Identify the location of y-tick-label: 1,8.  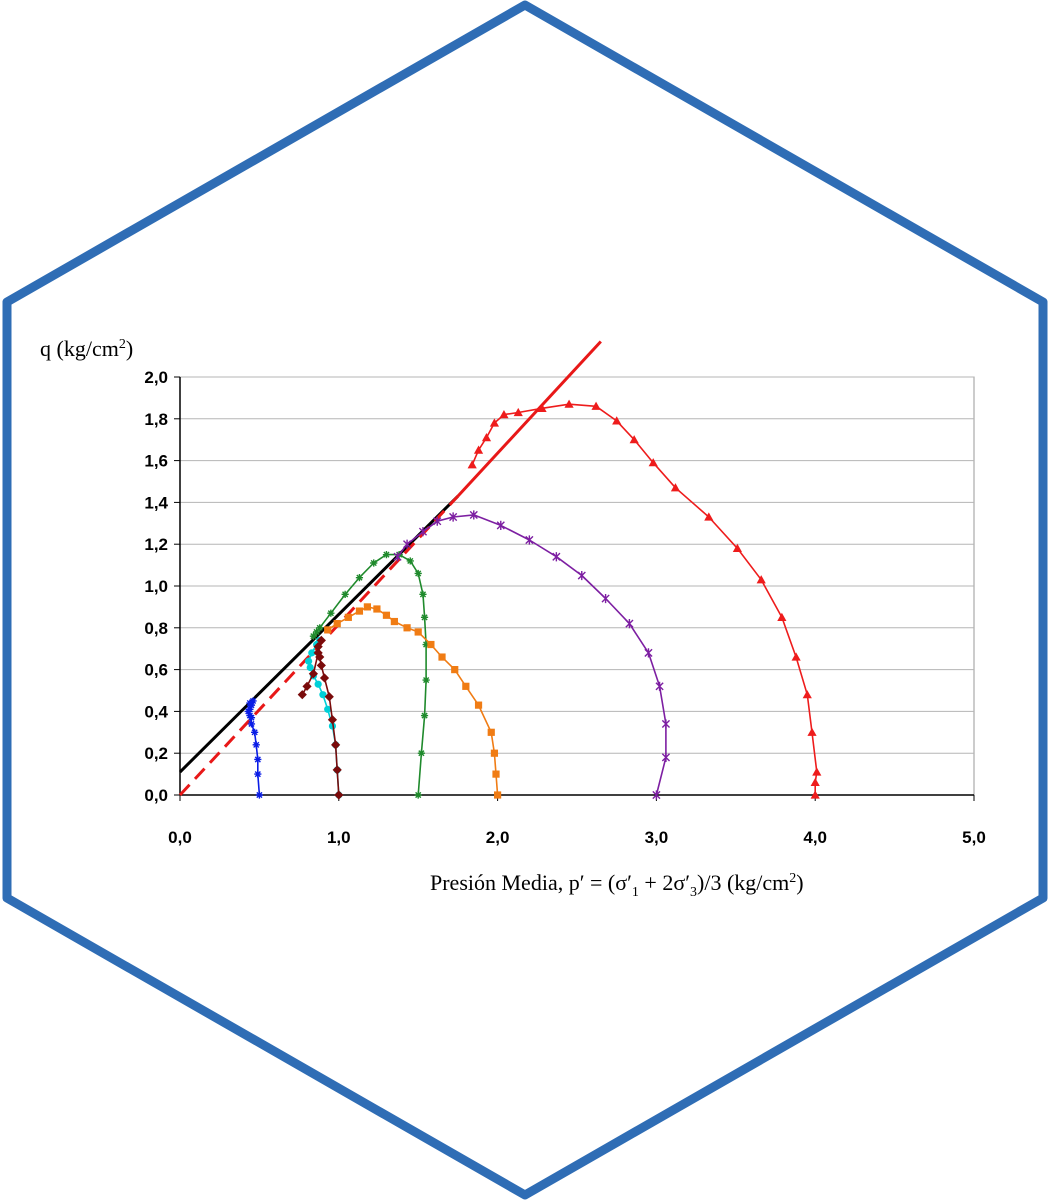
(156, 419).